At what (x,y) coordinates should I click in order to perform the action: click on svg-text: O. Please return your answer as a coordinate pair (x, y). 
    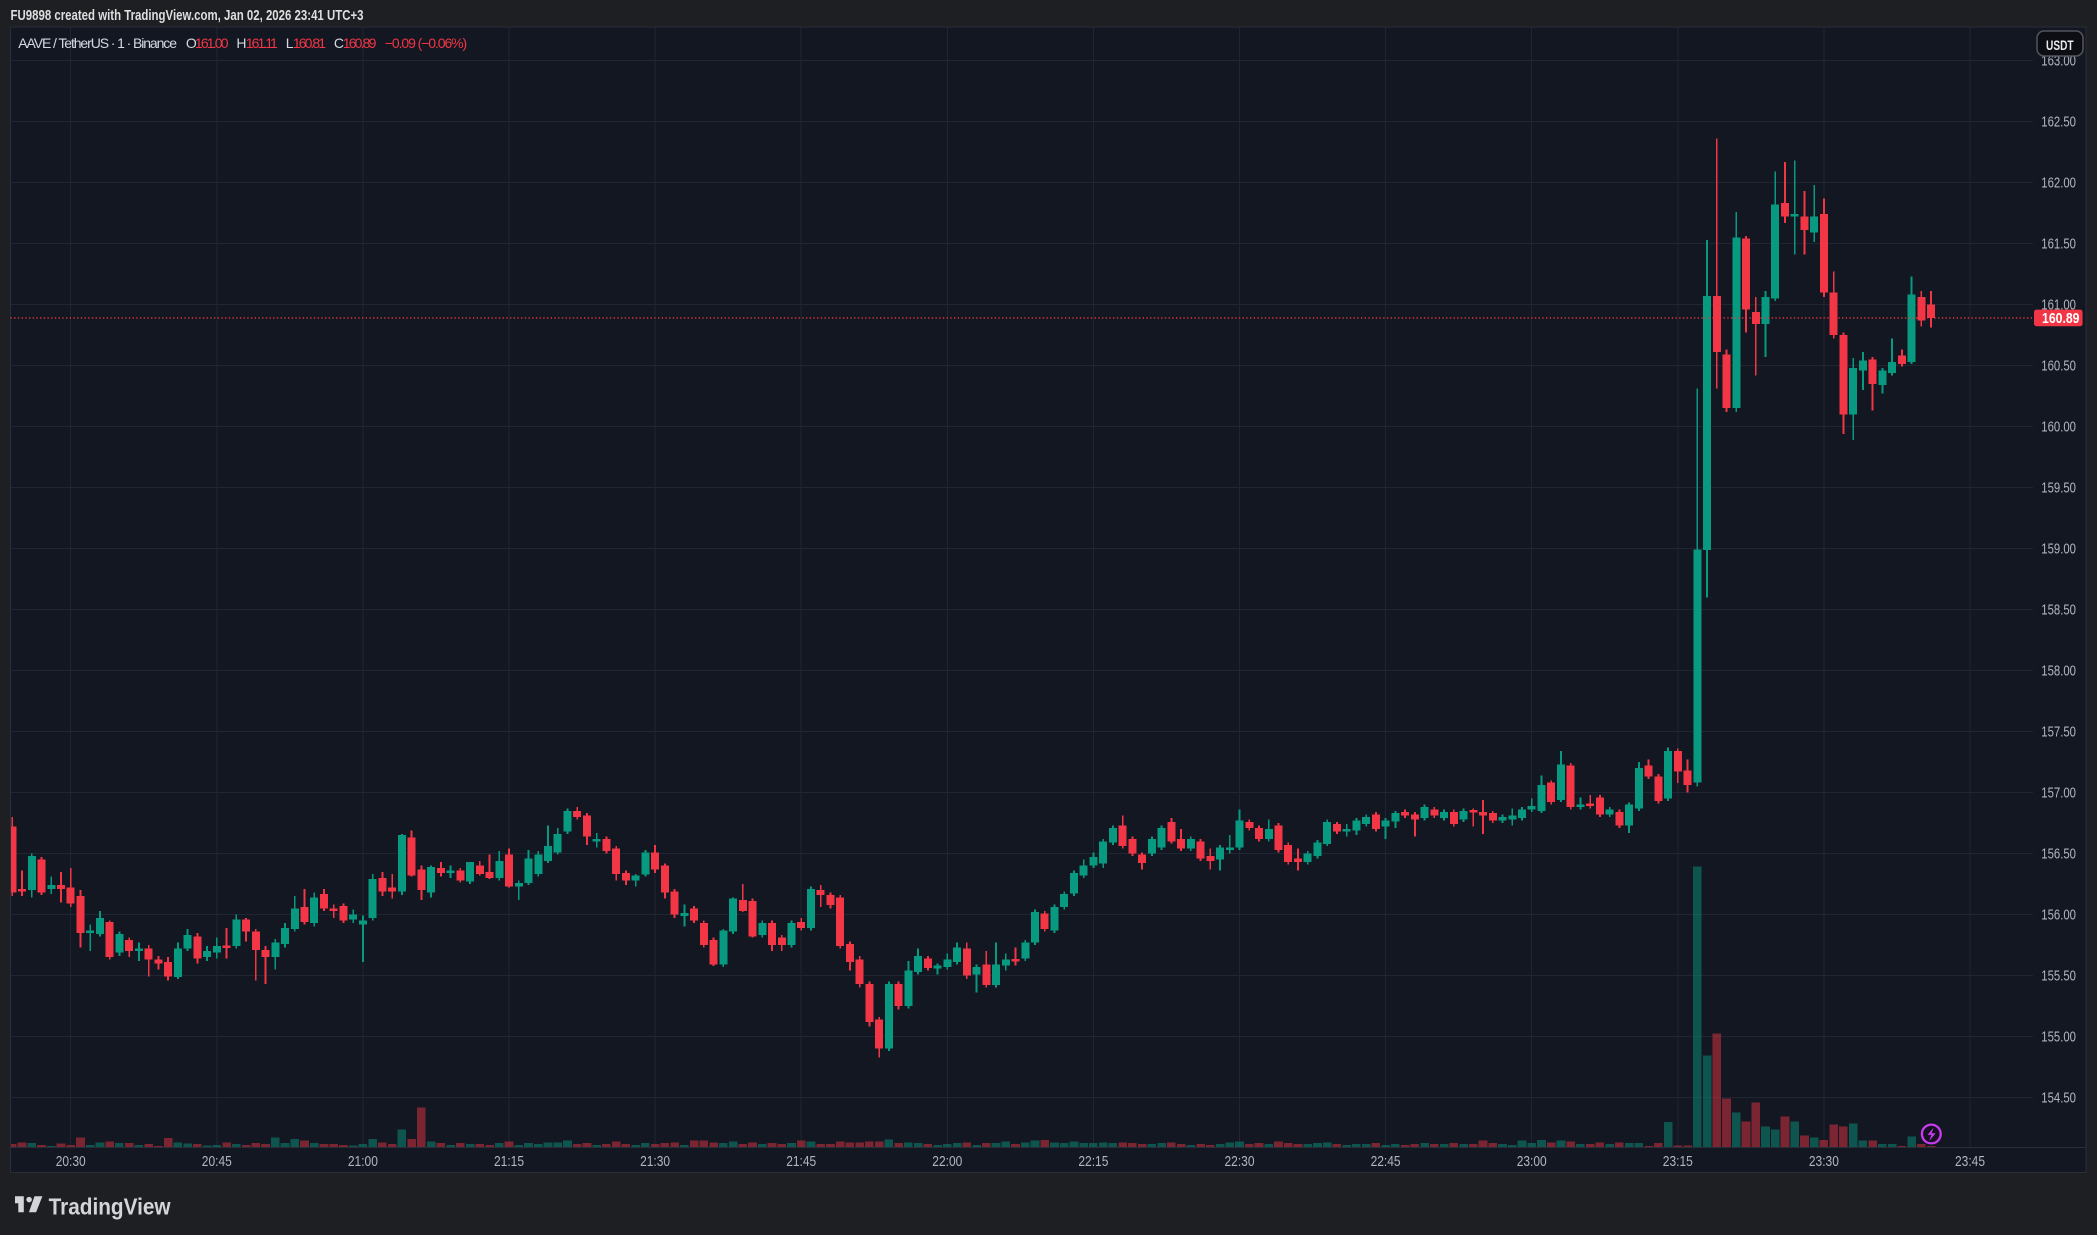
    Looking at the image, I should click on (191, 43).